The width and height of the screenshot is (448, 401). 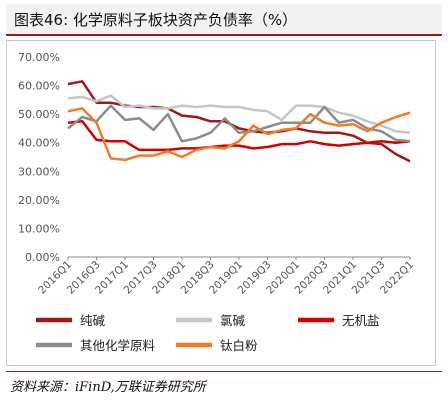 What do you see at coordinates (39, 200) in the screenshot?
I see `y-tick-label: 20.00%` at bounding box center [39, 200].